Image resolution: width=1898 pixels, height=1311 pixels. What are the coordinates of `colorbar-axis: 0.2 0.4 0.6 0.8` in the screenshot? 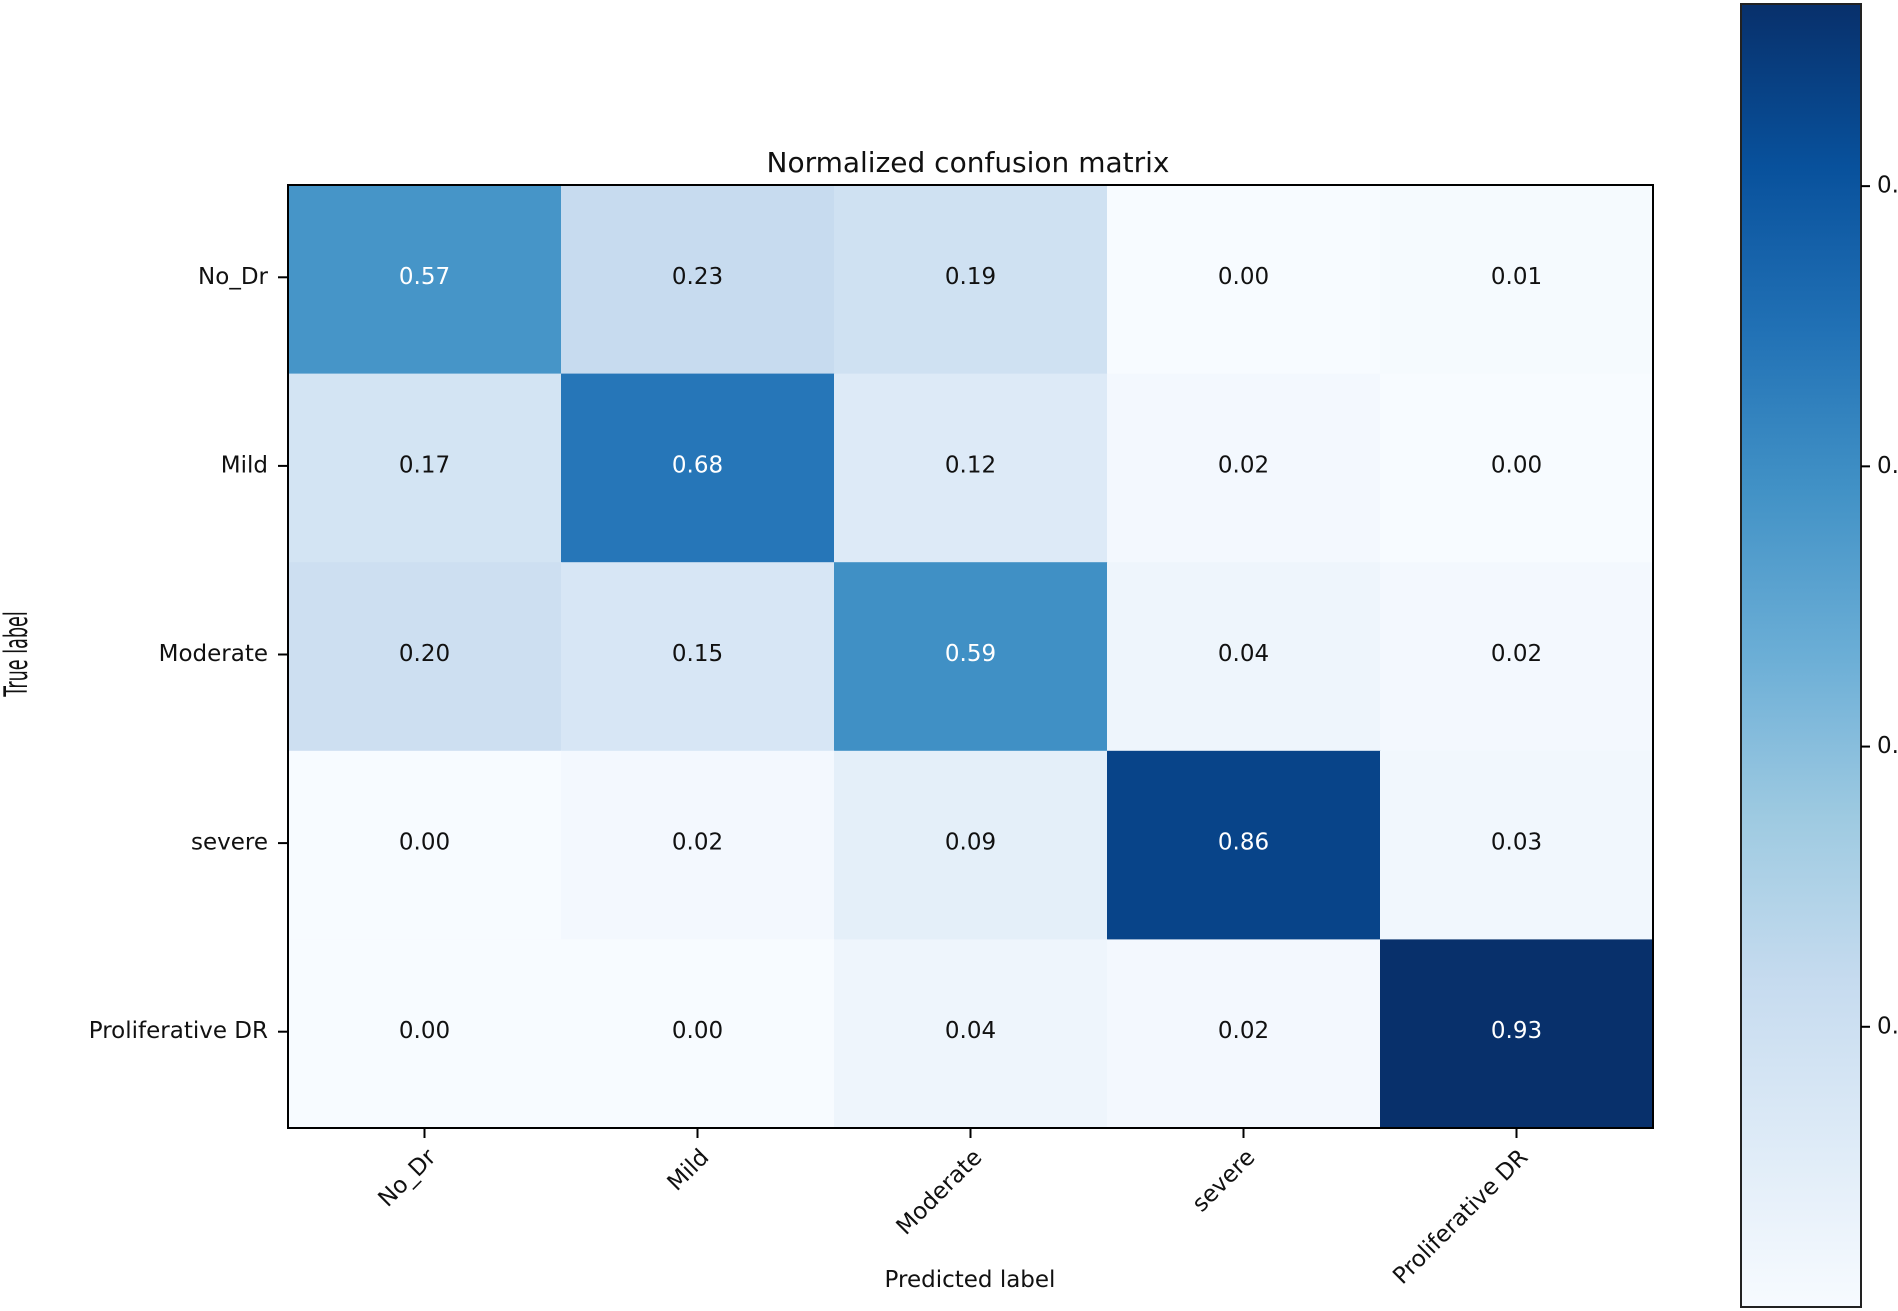 It's located at (1879, 606).